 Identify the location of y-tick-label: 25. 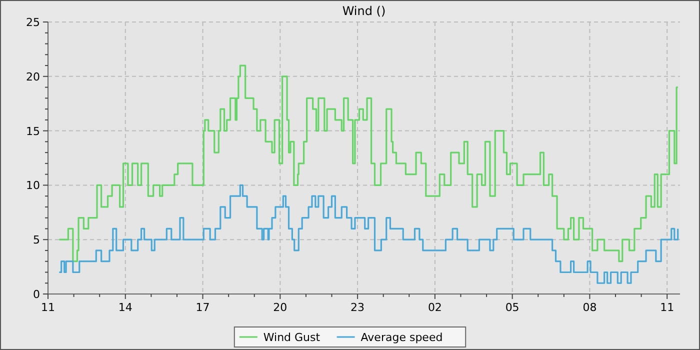
(33, 22).